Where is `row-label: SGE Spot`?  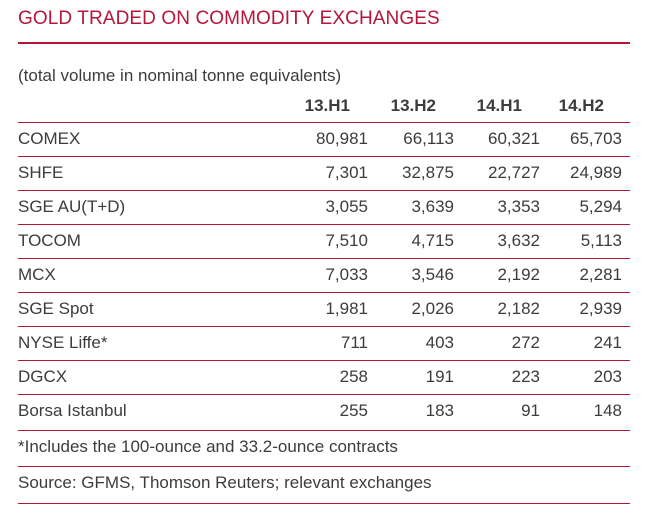 row-label: SGE Spot is located at coordinates (56, 308).